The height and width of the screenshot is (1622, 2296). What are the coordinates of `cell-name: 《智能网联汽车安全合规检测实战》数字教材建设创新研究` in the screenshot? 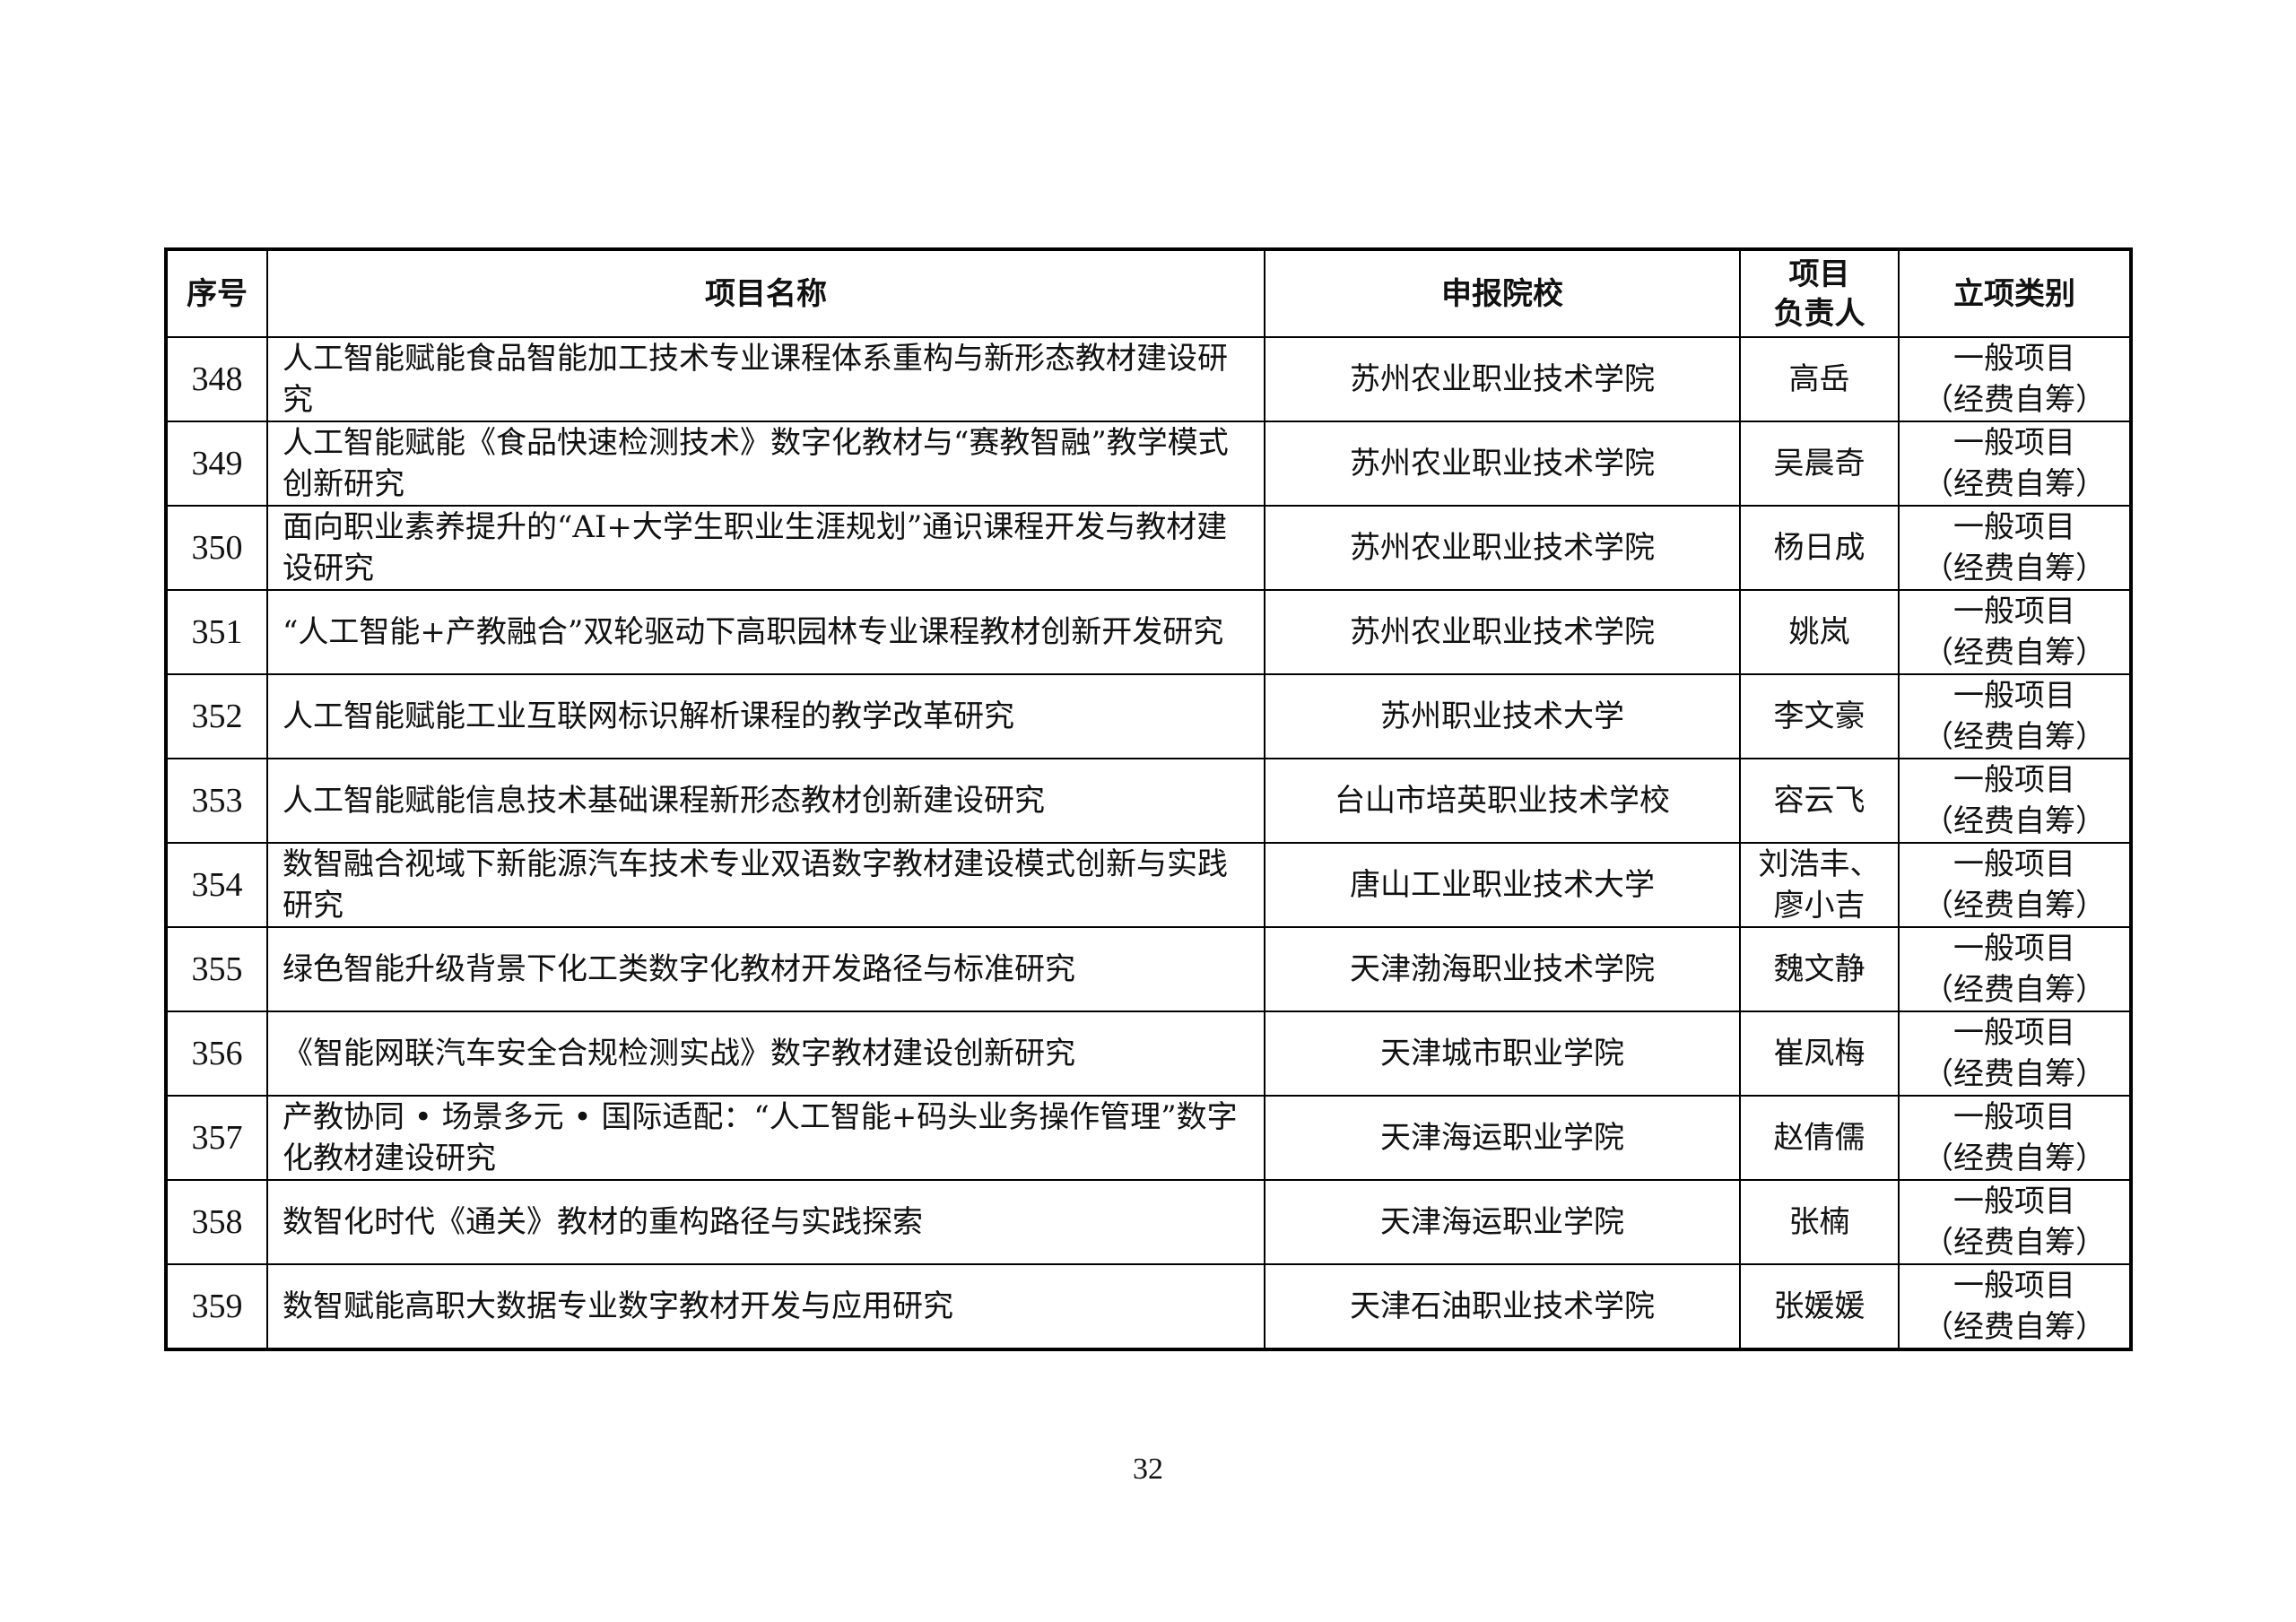 It's located at (765, 1053).